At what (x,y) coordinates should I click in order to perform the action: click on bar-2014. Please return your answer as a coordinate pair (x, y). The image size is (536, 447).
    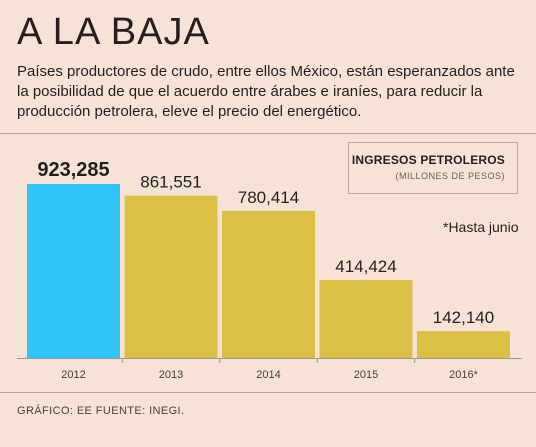
    Looking at the image, I should click on (268, 284).